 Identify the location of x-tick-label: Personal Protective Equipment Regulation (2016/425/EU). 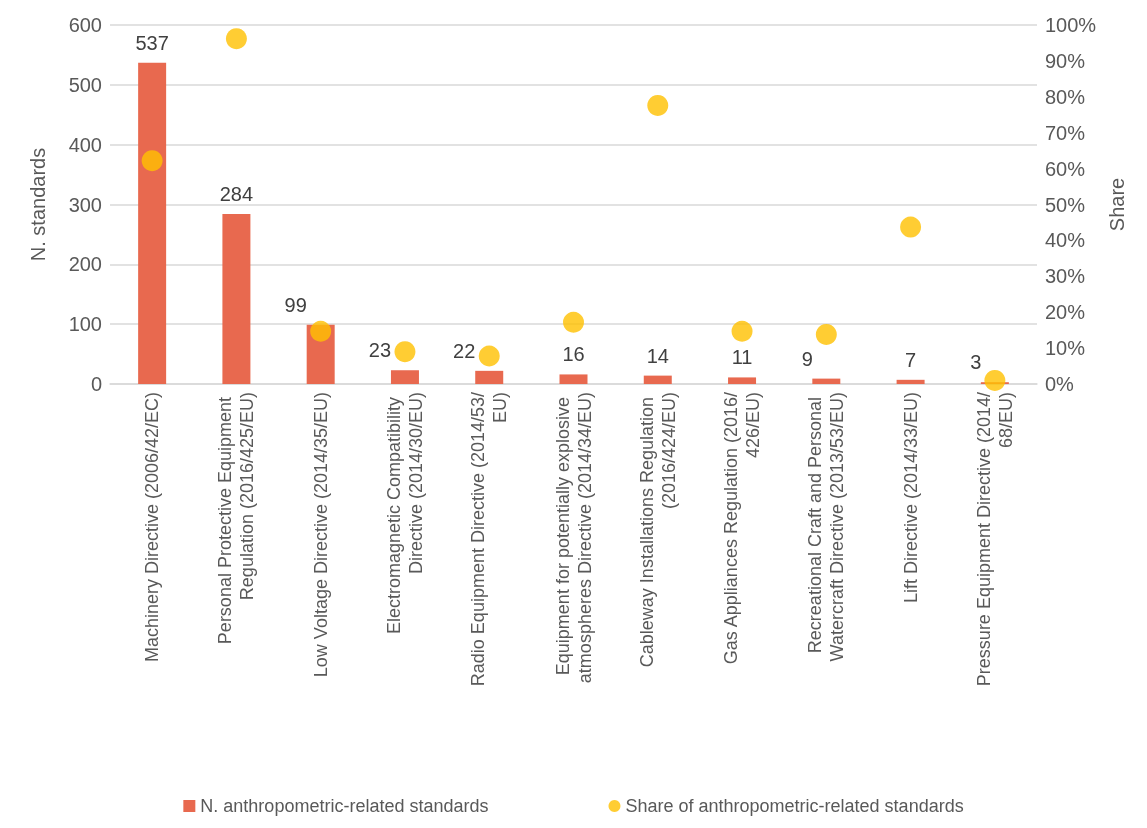
(236, 518).